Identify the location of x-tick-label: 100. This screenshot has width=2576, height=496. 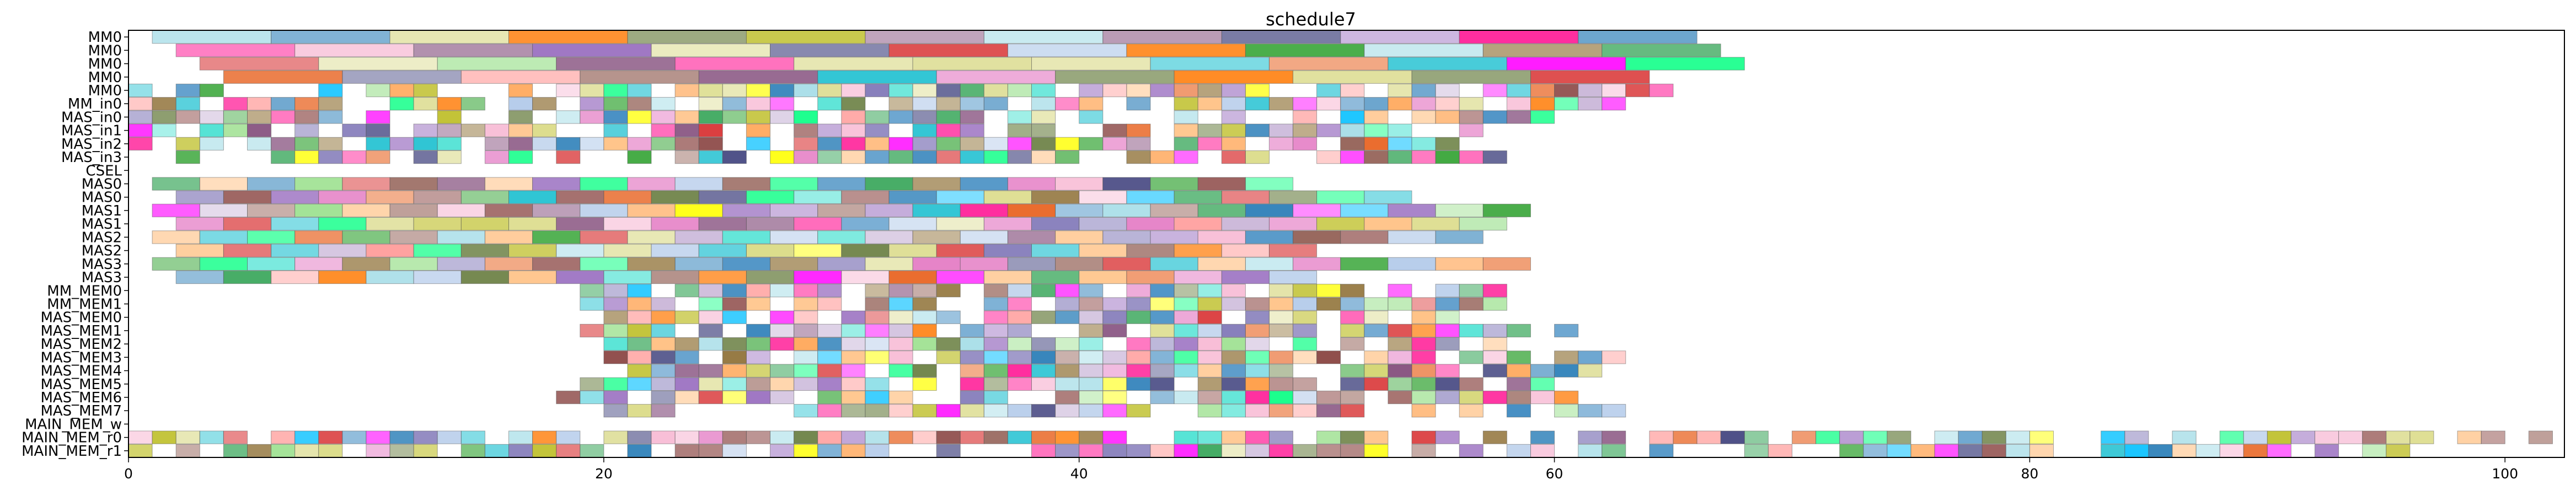
(2505, 474).